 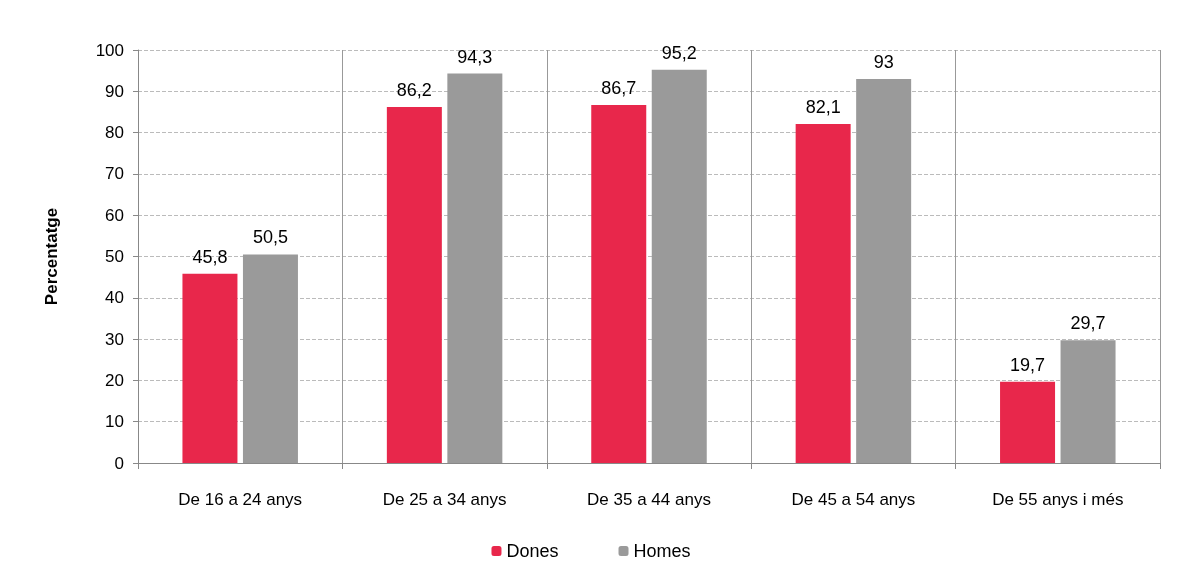 I want to click on legend-label: Dones, so click(x=532, y=551).